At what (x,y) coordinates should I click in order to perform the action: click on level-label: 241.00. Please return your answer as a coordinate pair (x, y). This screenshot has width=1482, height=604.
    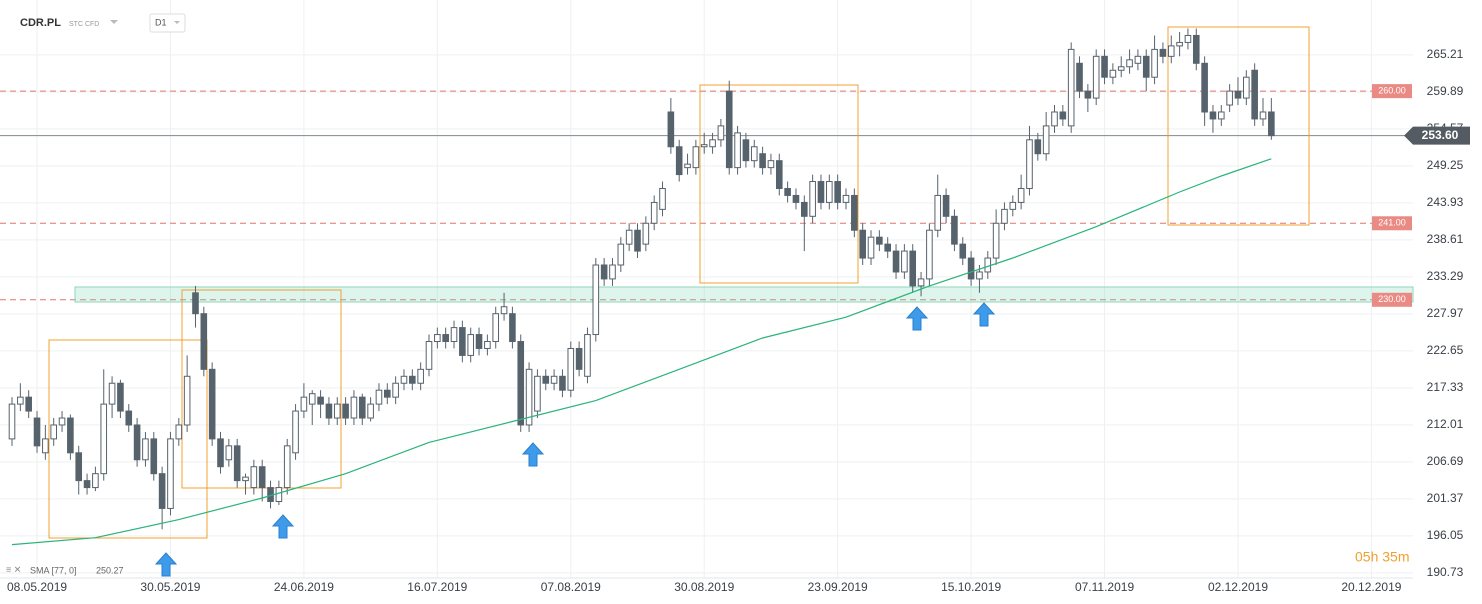
    Looking at the image, I should click on (1392, 223).